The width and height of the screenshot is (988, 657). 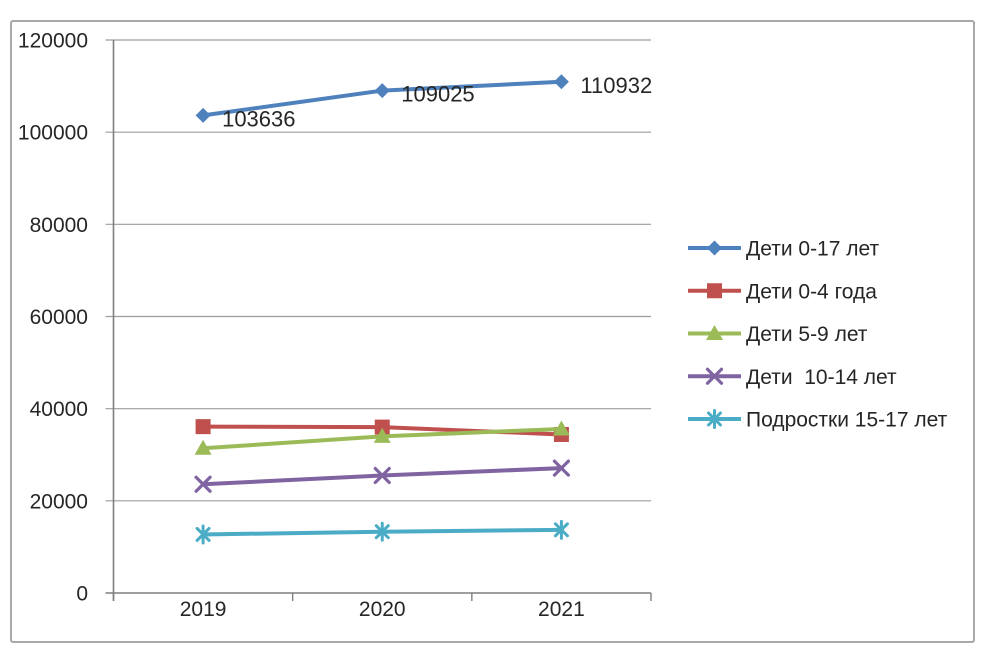 What do you see at coordinates (82, 594) in the screenshot?
I see `y-tick-label: 0` at bounding box center [82, 594].